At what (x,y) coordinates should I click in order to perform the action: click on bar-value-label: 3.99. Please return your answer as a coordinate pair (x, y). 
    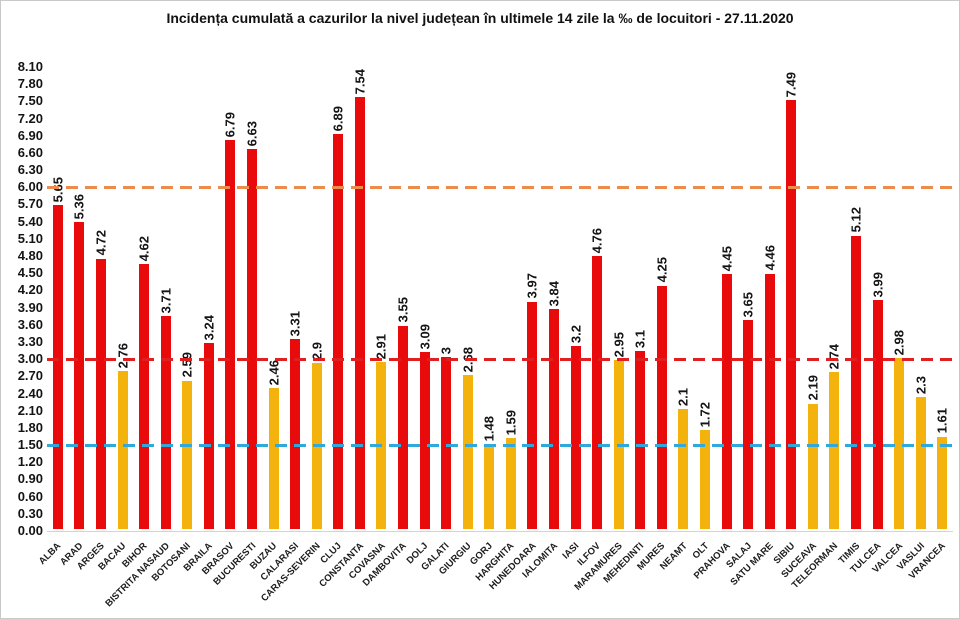
    Looking at the image, I should click on (877, 285).